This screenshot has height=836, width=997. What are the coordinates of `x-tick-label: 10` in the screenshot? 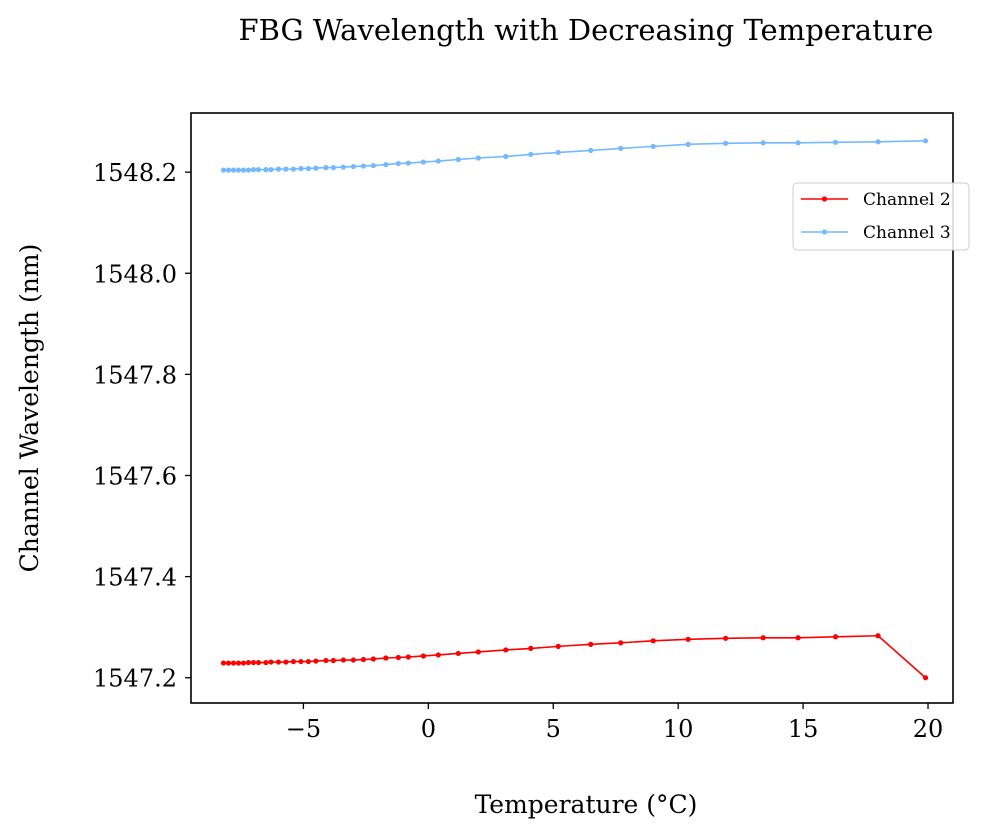 It's located at (678, 729).